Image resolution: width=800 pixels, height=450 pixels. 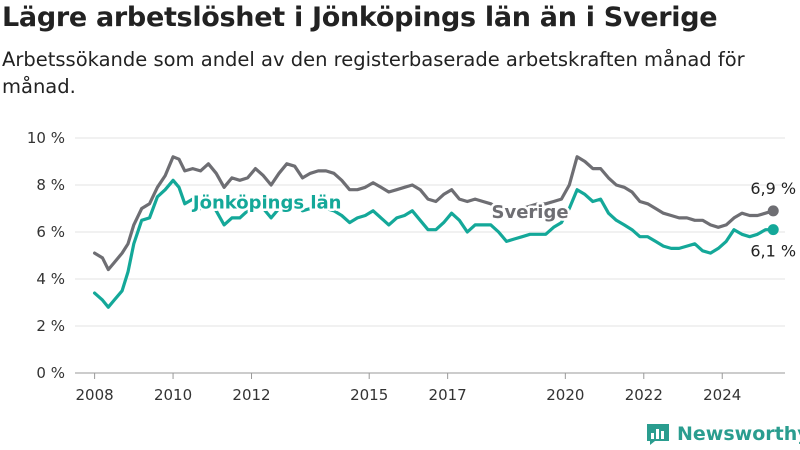 I want to click on y-tick-label: 2 %, so click(x=50, y=326).